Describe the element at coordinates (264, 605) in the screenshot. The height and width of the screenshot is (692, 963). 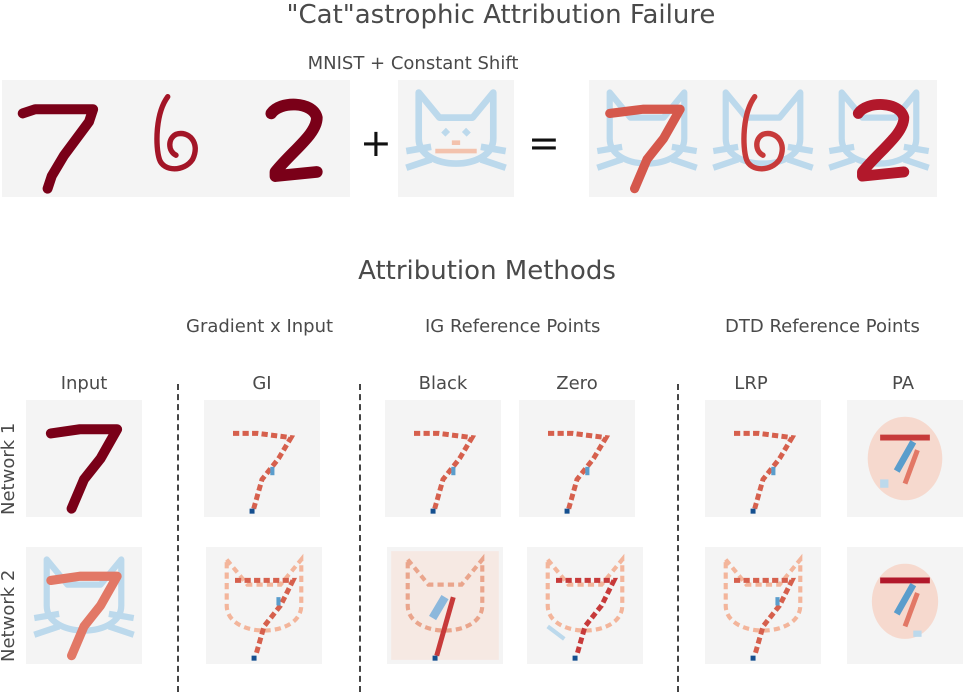
I see `network2-gi-attribution` at that location.